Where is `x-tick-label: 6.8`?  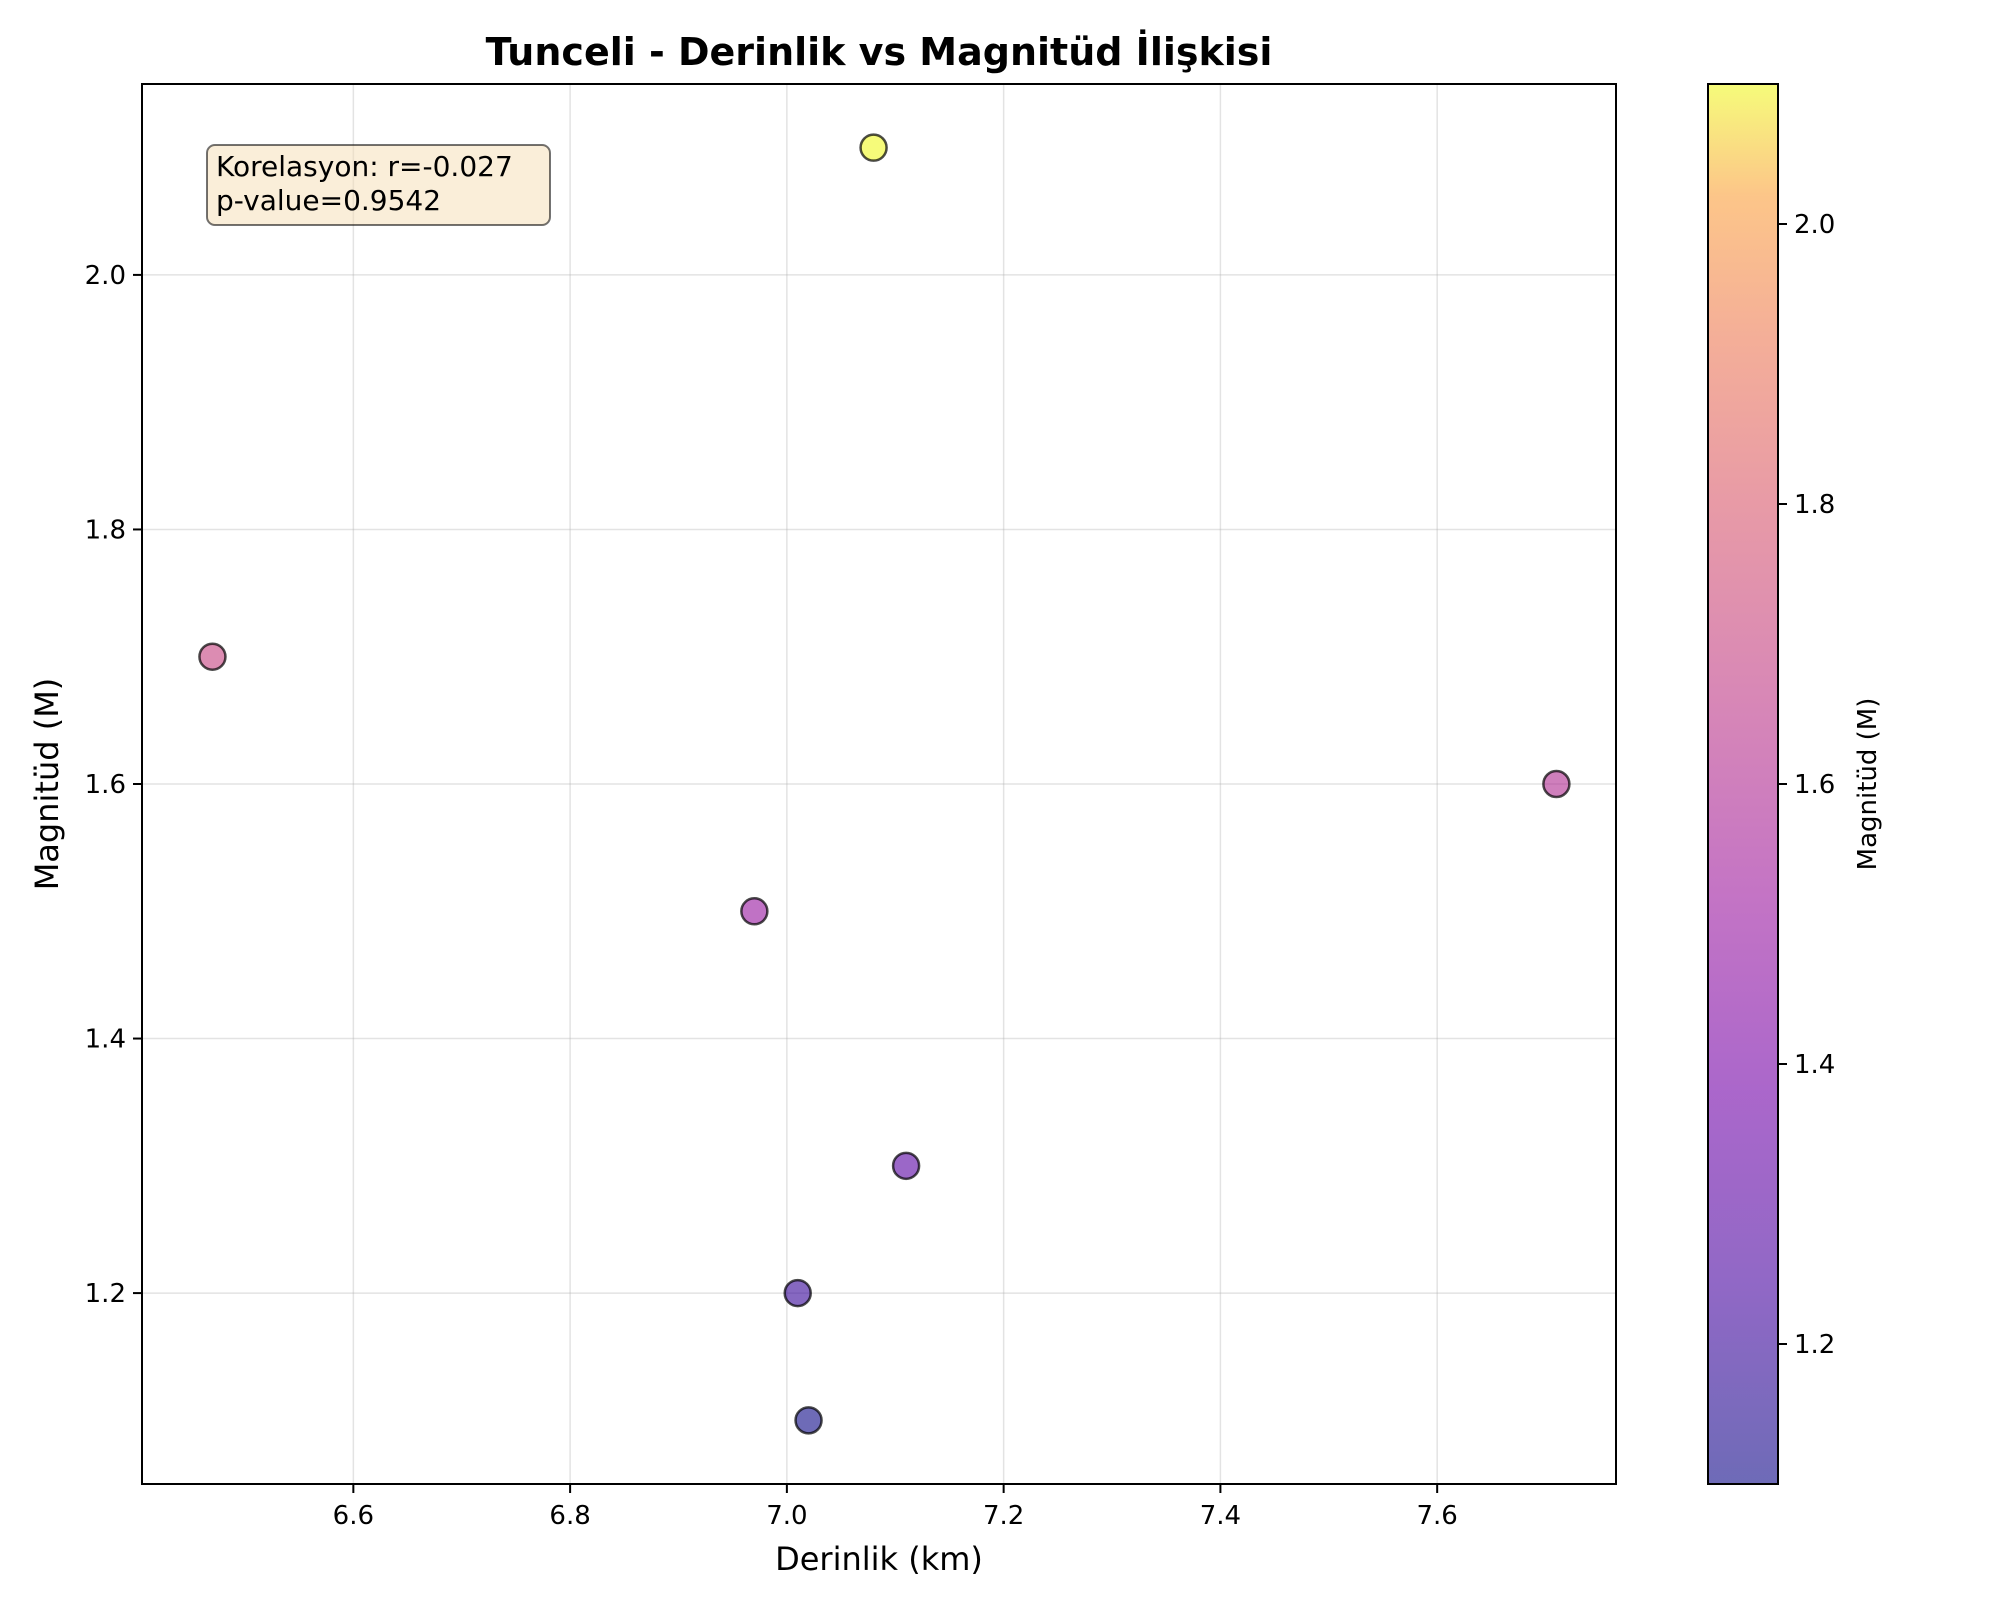
x-tick-label: 6.8 is located at coordinates (569, 1516).